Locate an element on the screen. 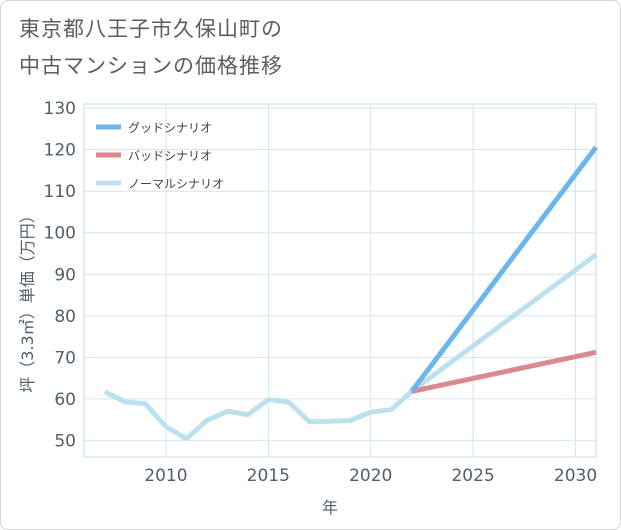 The image size is (621, 530). x-tick-label: 2025 is located at coordinates (472, 476).